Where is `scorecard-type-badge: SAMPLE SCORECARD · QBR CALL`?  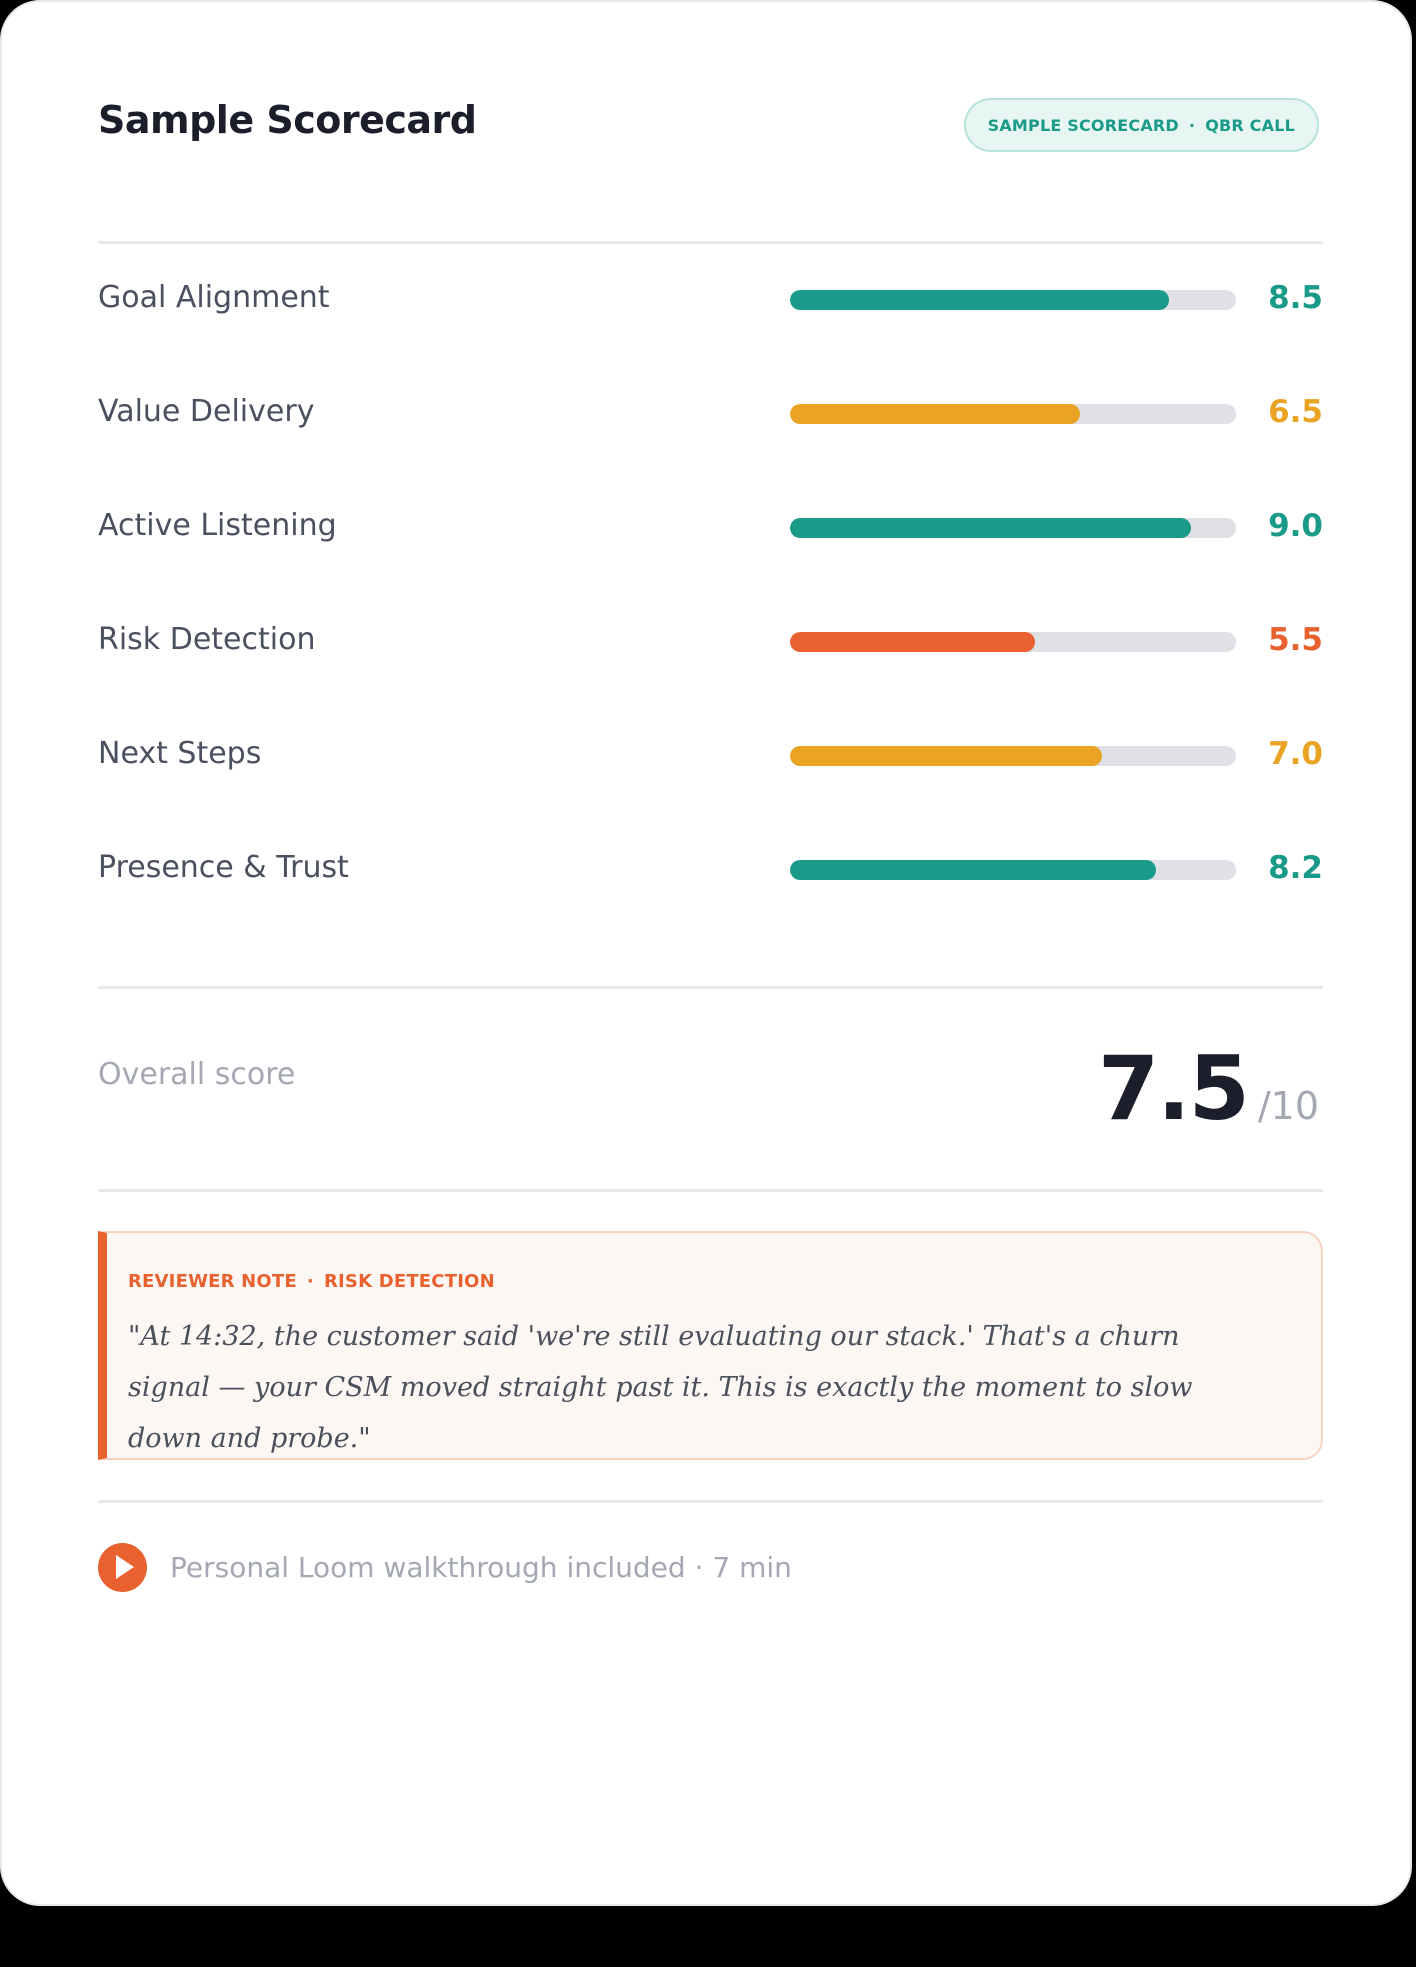
scorecard-type-badge: SAMPLE SCORECARD · QBR CALL is located at coordinates (1141, 125).